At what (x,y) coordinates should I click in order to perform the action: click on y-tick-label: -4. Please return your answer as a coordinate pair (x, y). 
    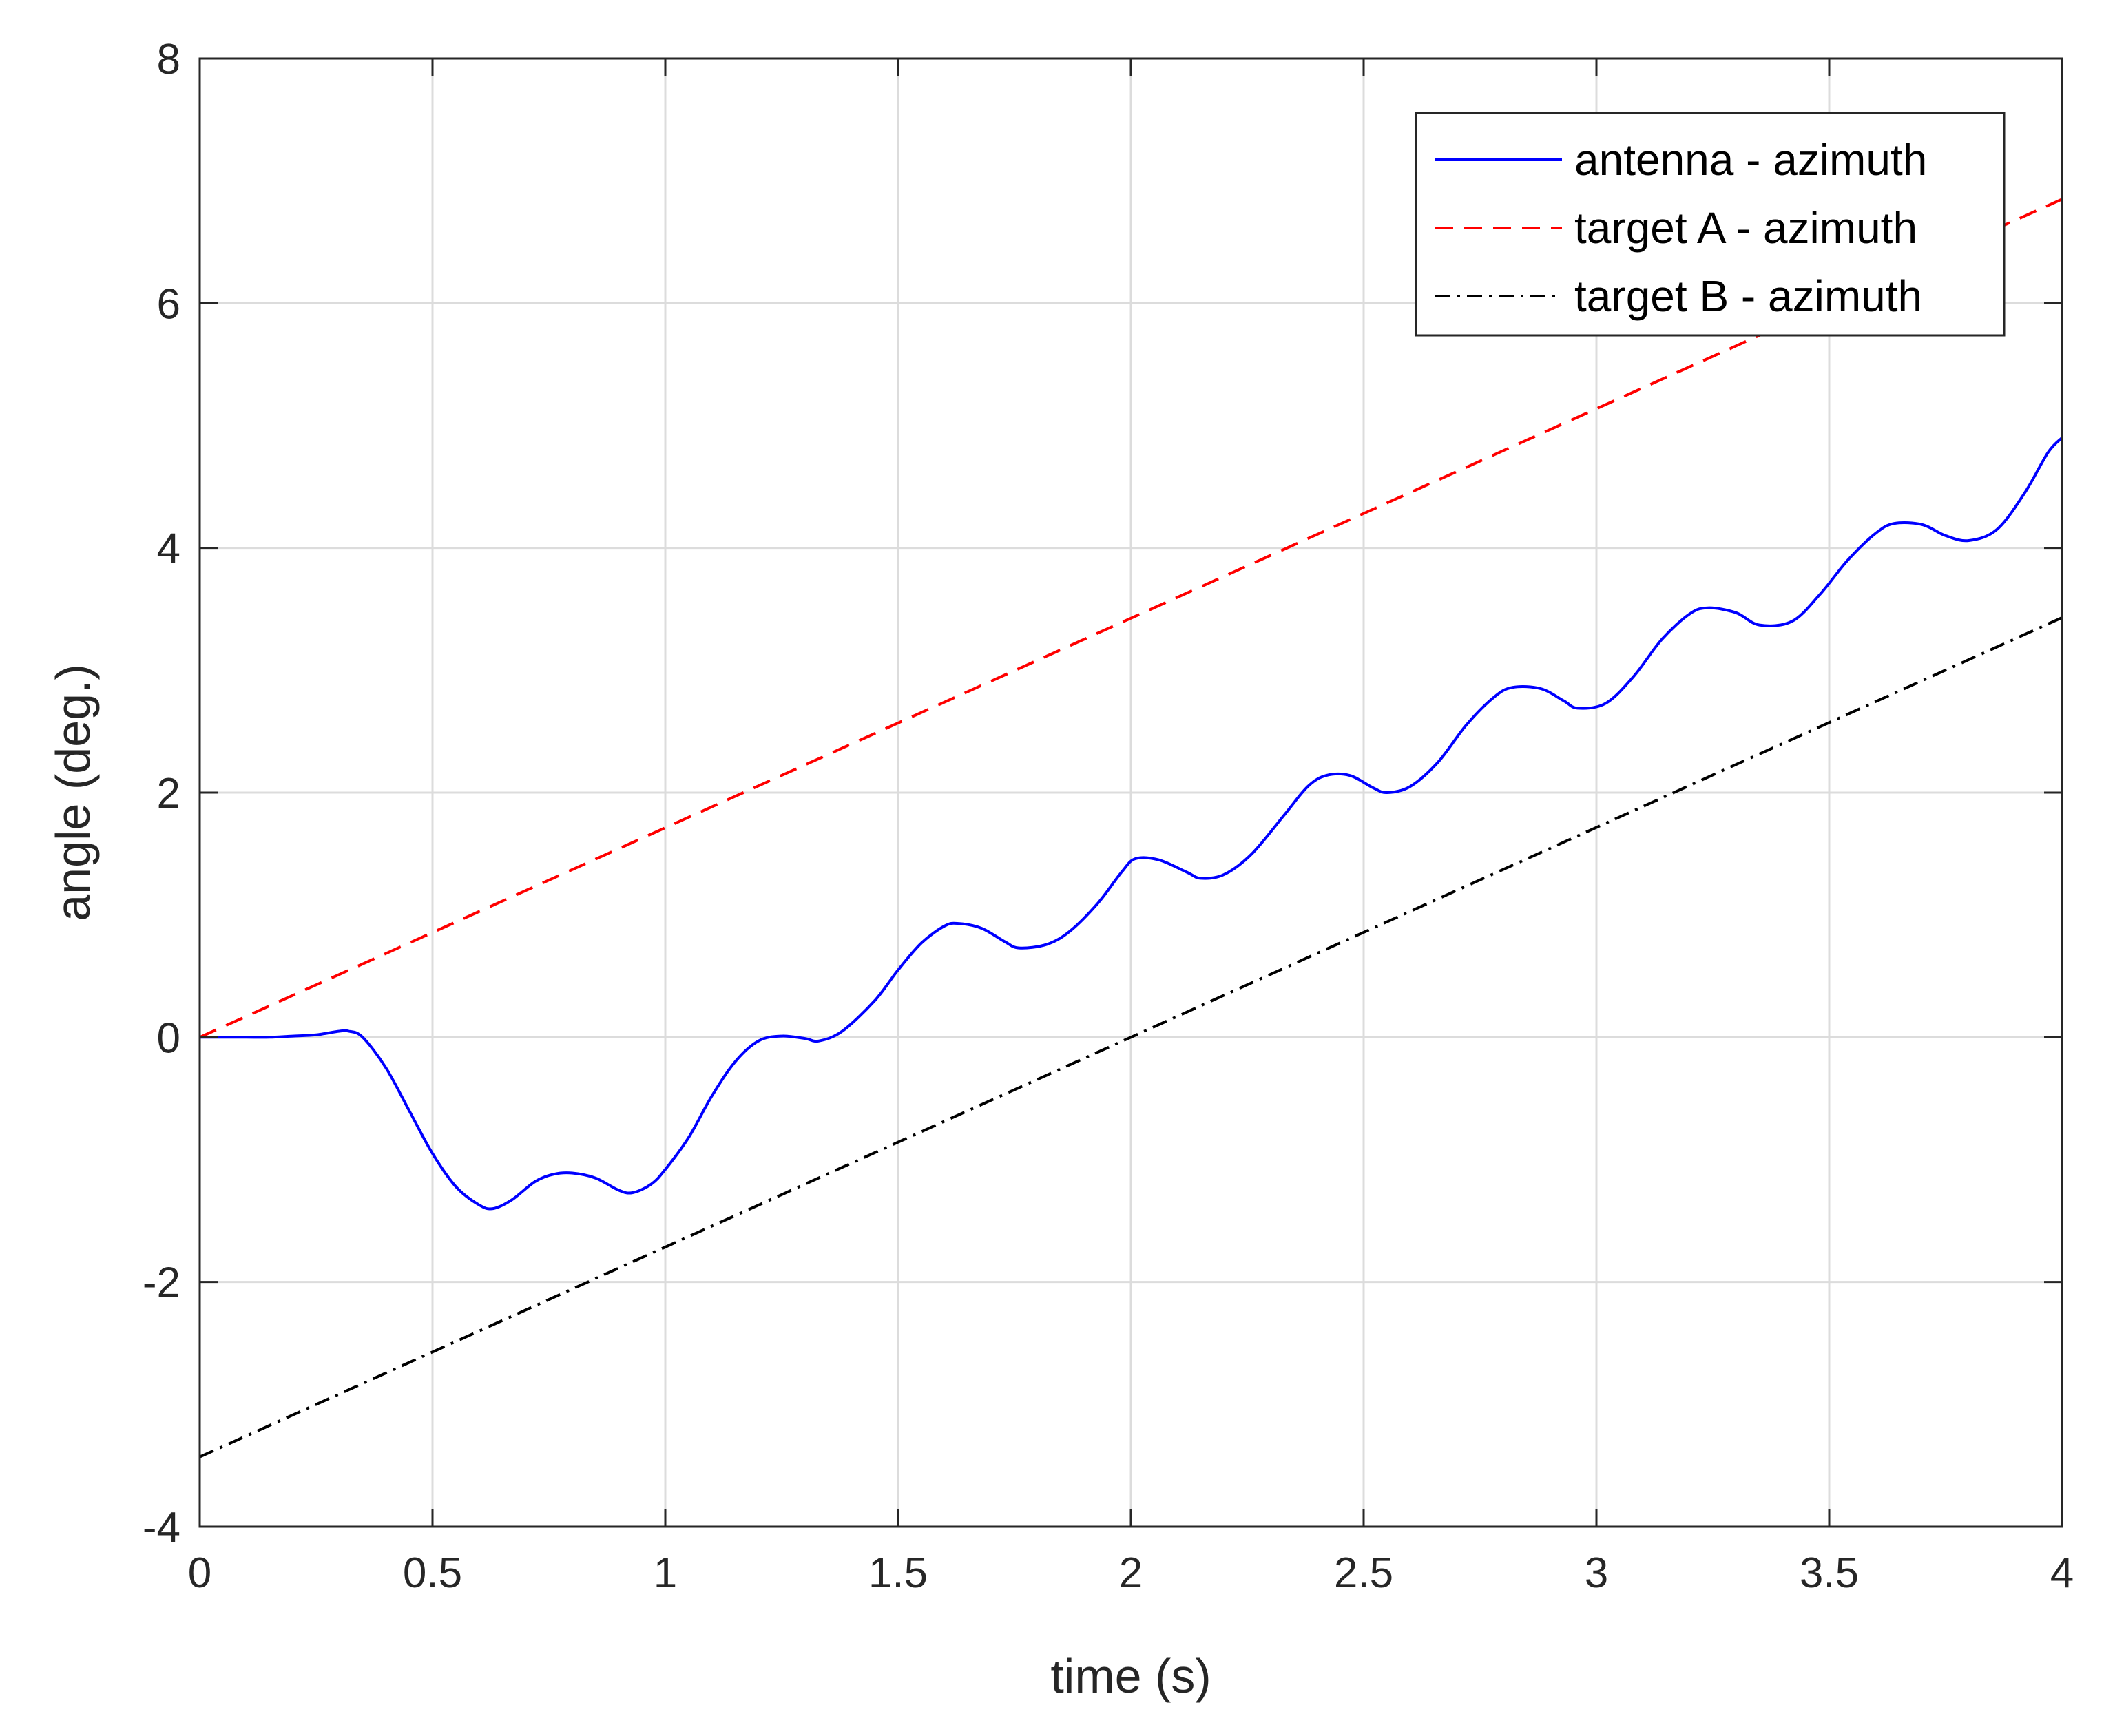
    Looking at the image, I should click on (161, 1527).